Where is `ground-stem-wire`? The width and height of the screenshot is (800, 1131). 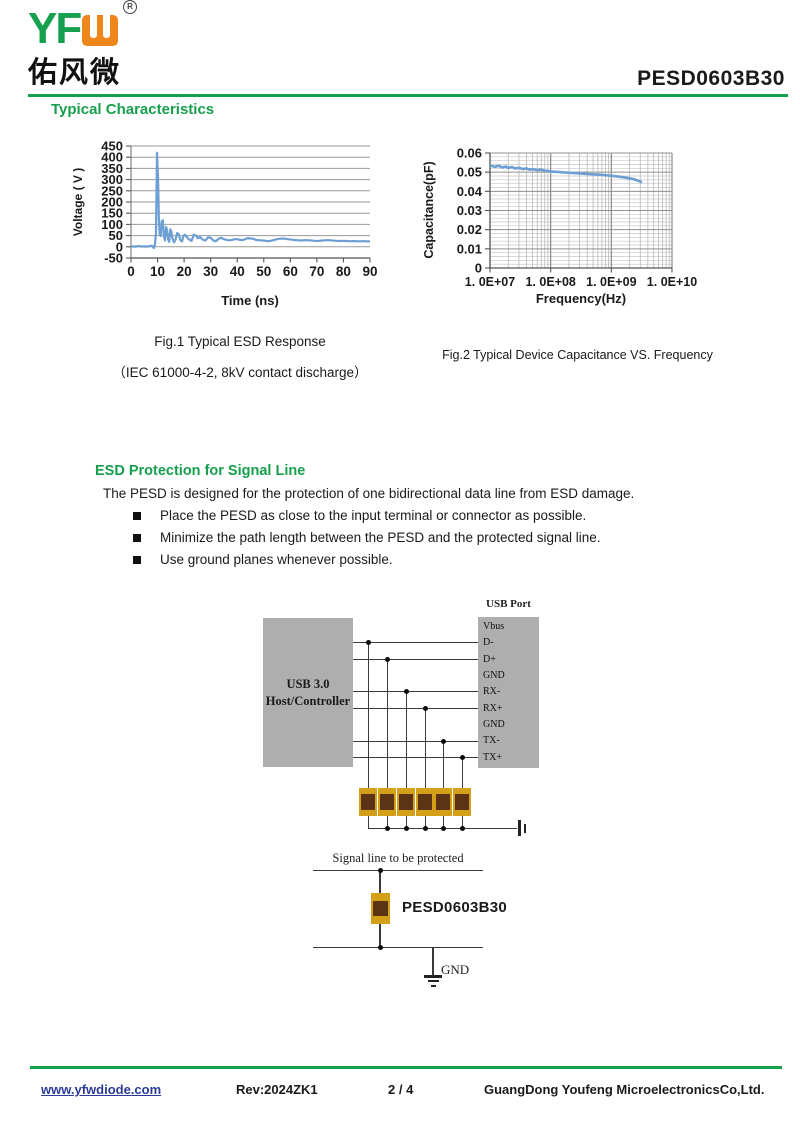 ground-stem-wire is located at coordinates (433, 961).